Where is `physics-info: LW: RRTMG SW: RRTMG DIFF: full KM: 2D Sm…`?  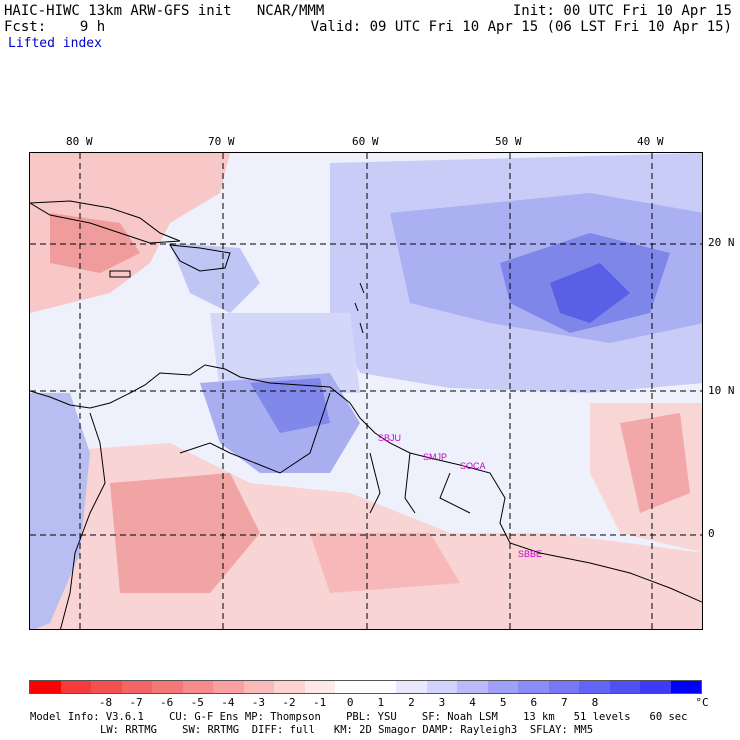 physics-info: LW: RRTMG SW: RRTMG DIFF: full KM: 2D Sm… is located at coordinates (347, 730).